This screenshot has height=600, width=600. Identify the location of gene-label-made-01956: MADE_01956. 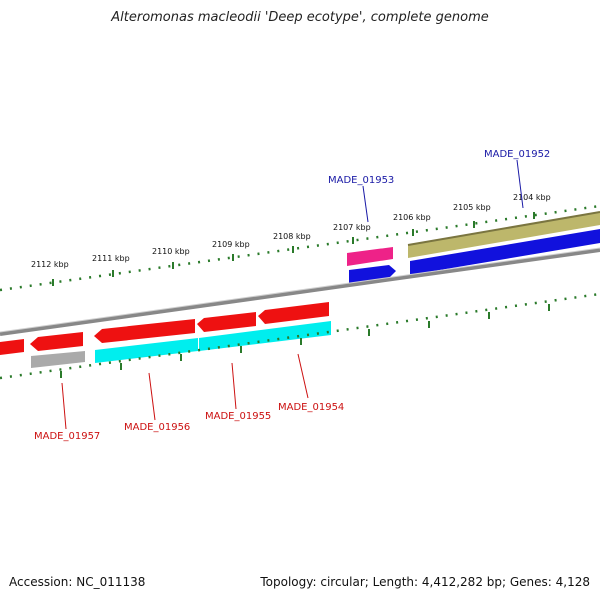
(157, 427).